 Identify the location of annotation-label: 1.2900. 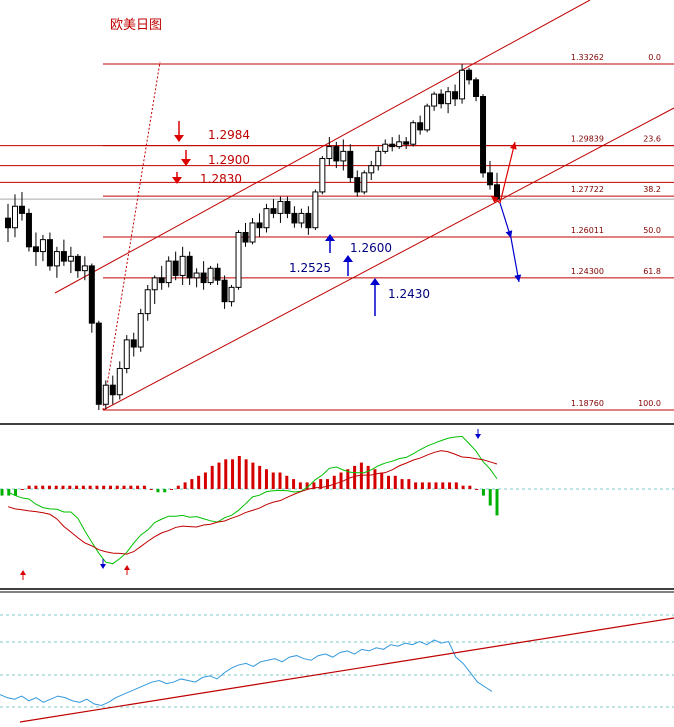
(229, 160).